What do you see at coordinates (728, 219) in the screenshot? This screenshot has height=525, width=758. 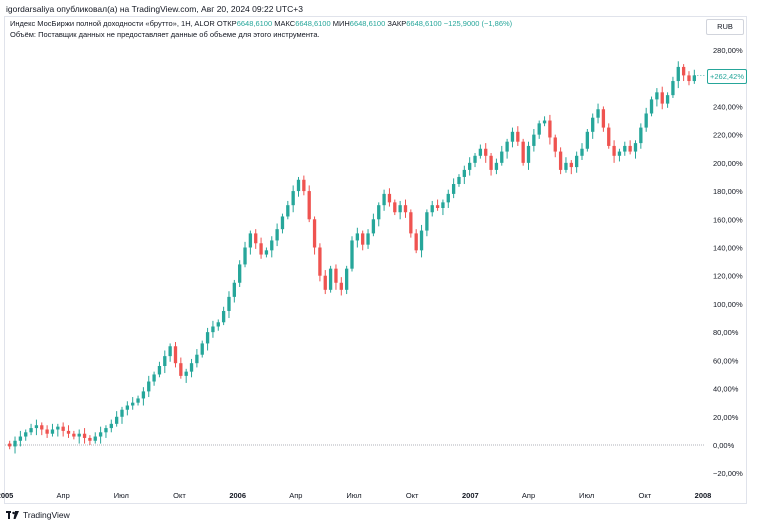 I see `y-tick-label: 160,00%` at bounding box center [728, 219].